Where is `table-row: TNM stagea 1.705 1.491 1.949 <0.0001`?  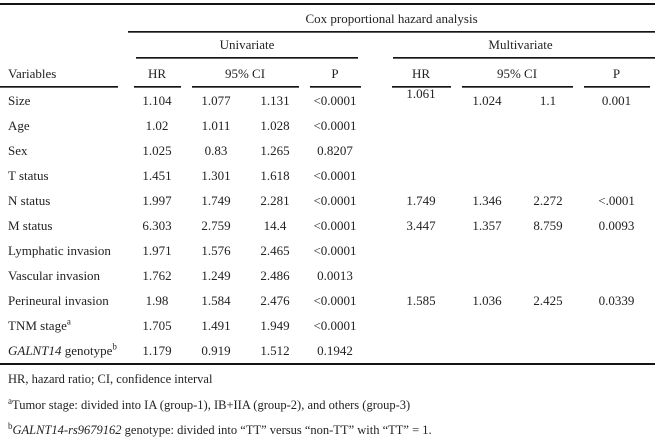
table-row: TNM stagea 1.705 1.491 1.949 <0.0001 is located at coordinates (327, 325).